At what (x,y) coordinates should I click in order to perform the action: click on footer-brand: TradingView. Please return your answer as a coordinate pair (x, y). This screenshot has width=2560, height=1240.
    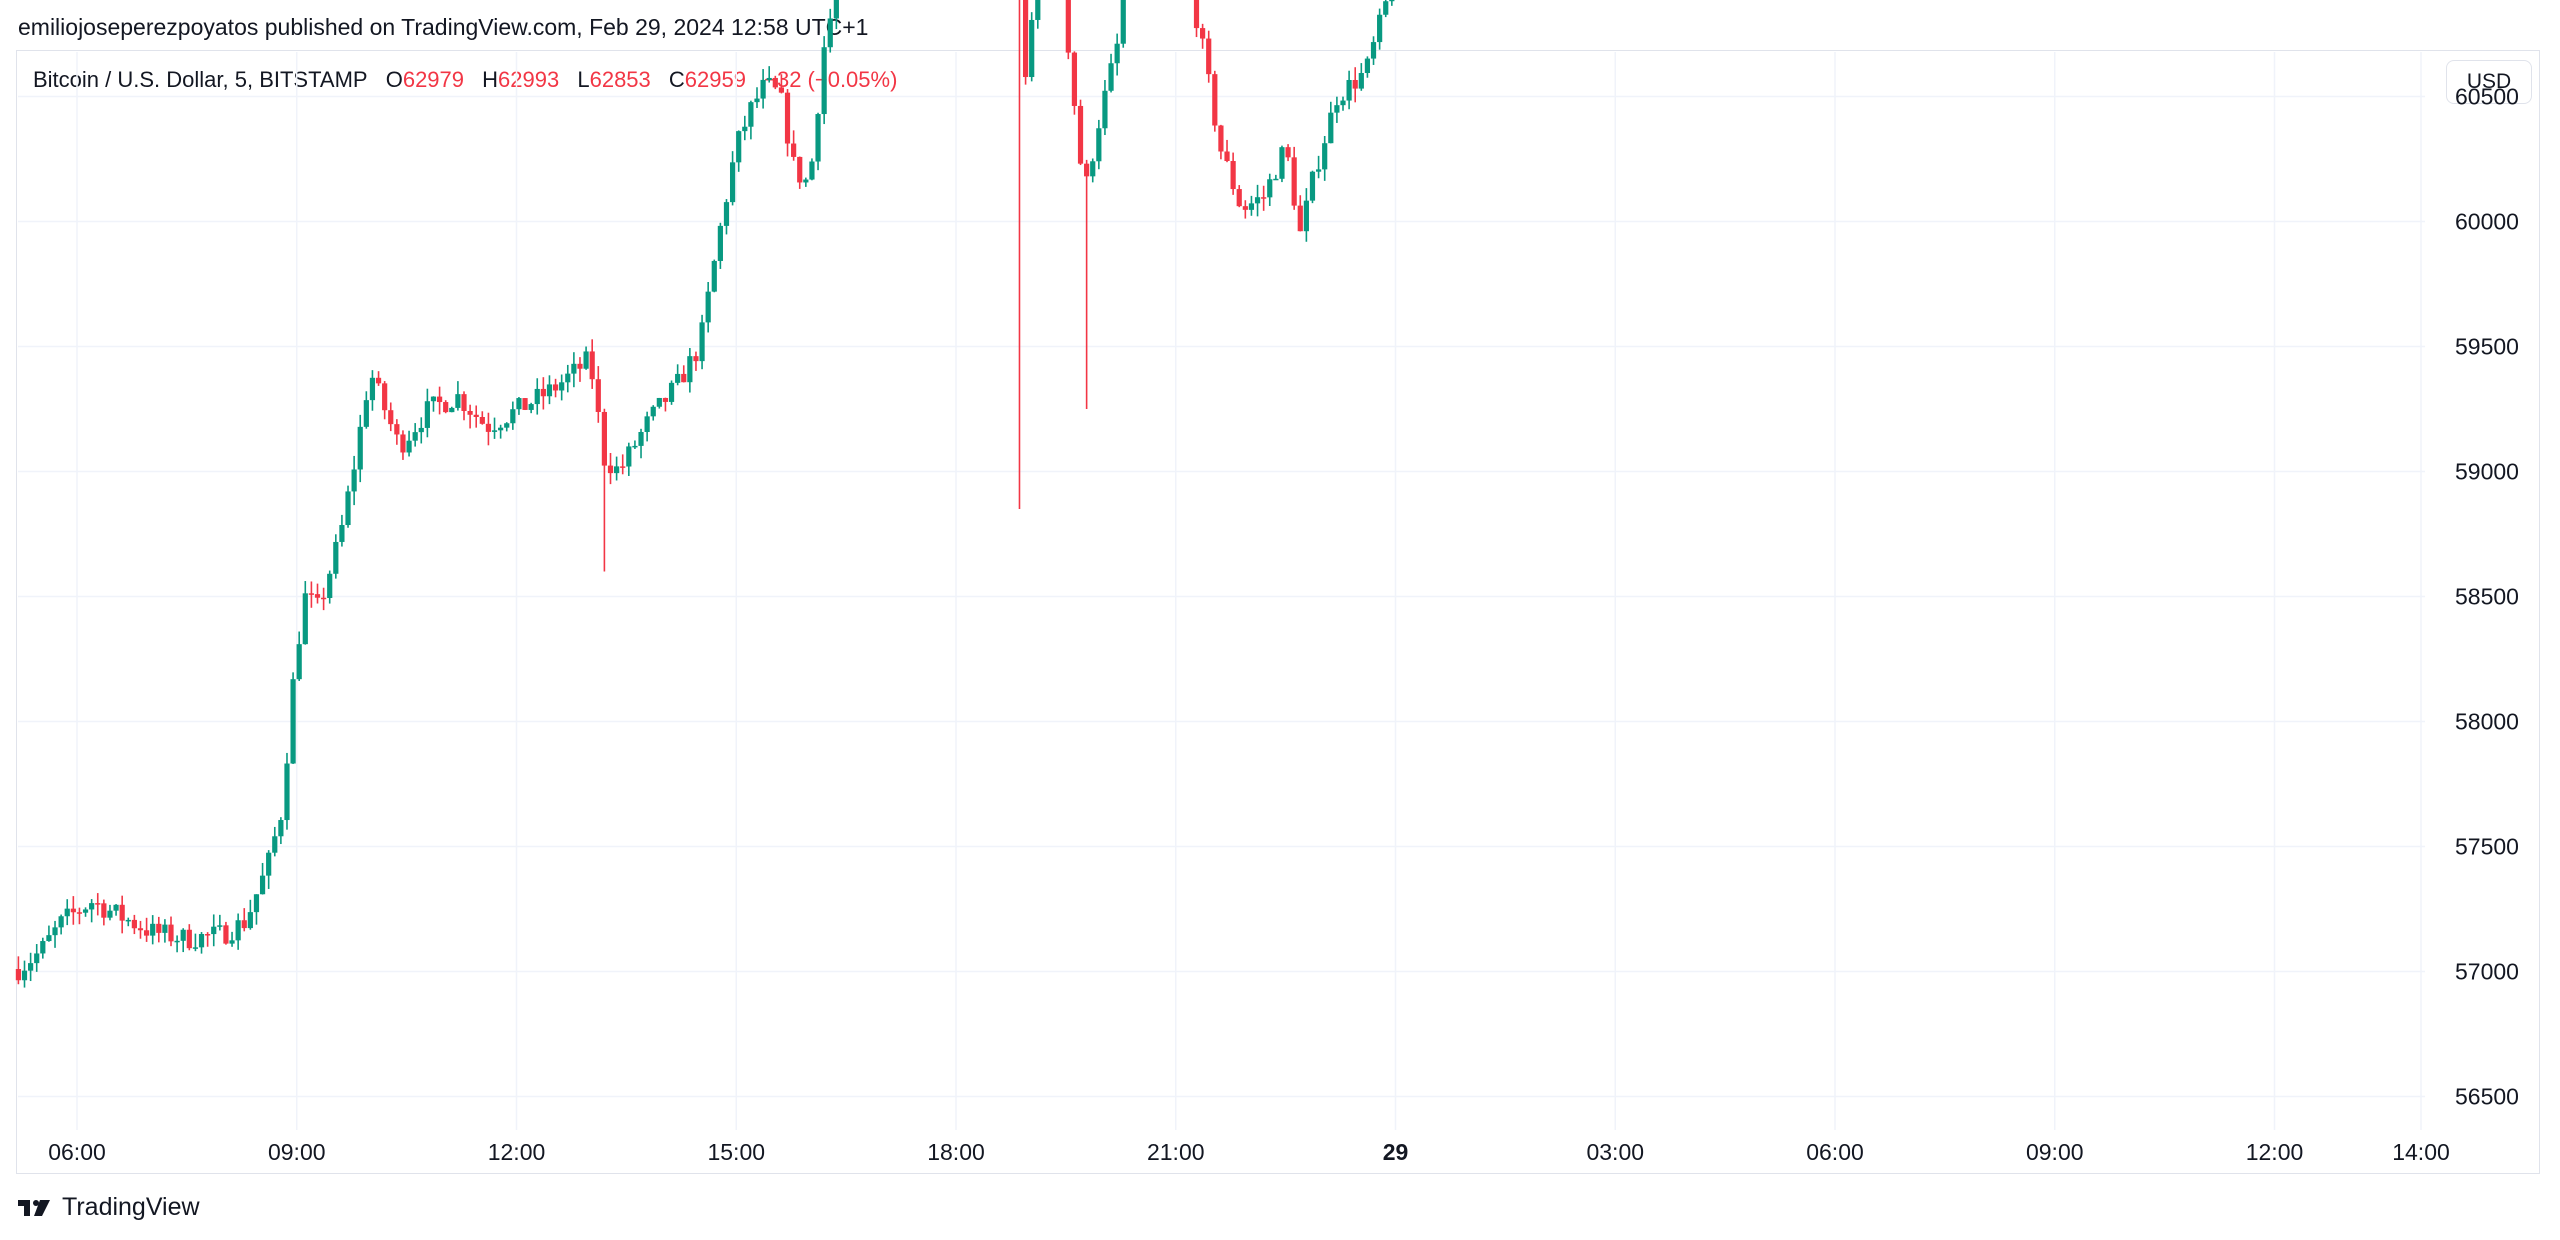
    Looking at the image, I should click on (109, 1207).